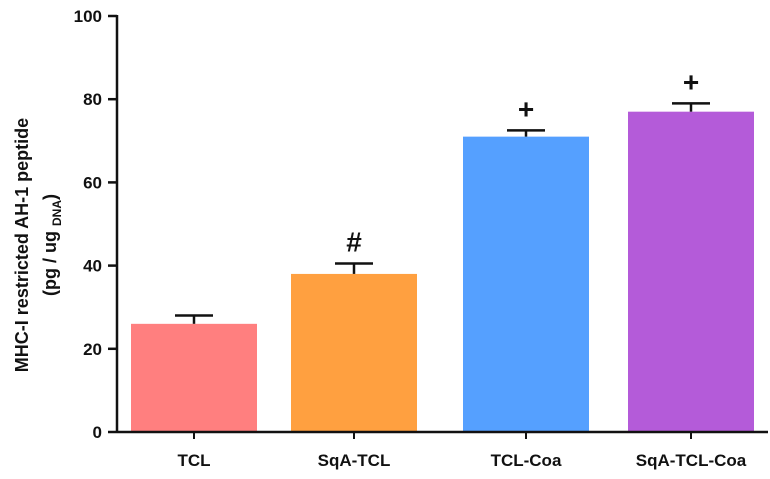 The image size is (770, 479). Describe the element at coordinates (92, 182) in the screenshot. I see `y-tick-label-4: 60` at that location.